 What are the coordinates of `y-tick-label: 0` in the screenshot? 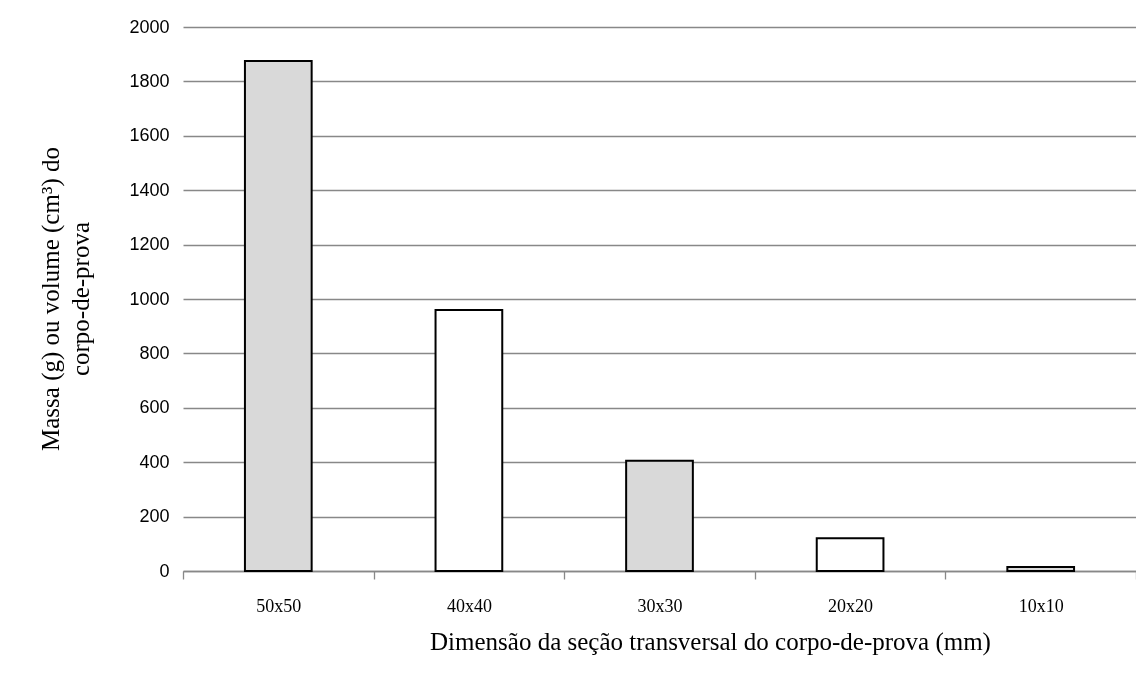 It's located at (164, 570).